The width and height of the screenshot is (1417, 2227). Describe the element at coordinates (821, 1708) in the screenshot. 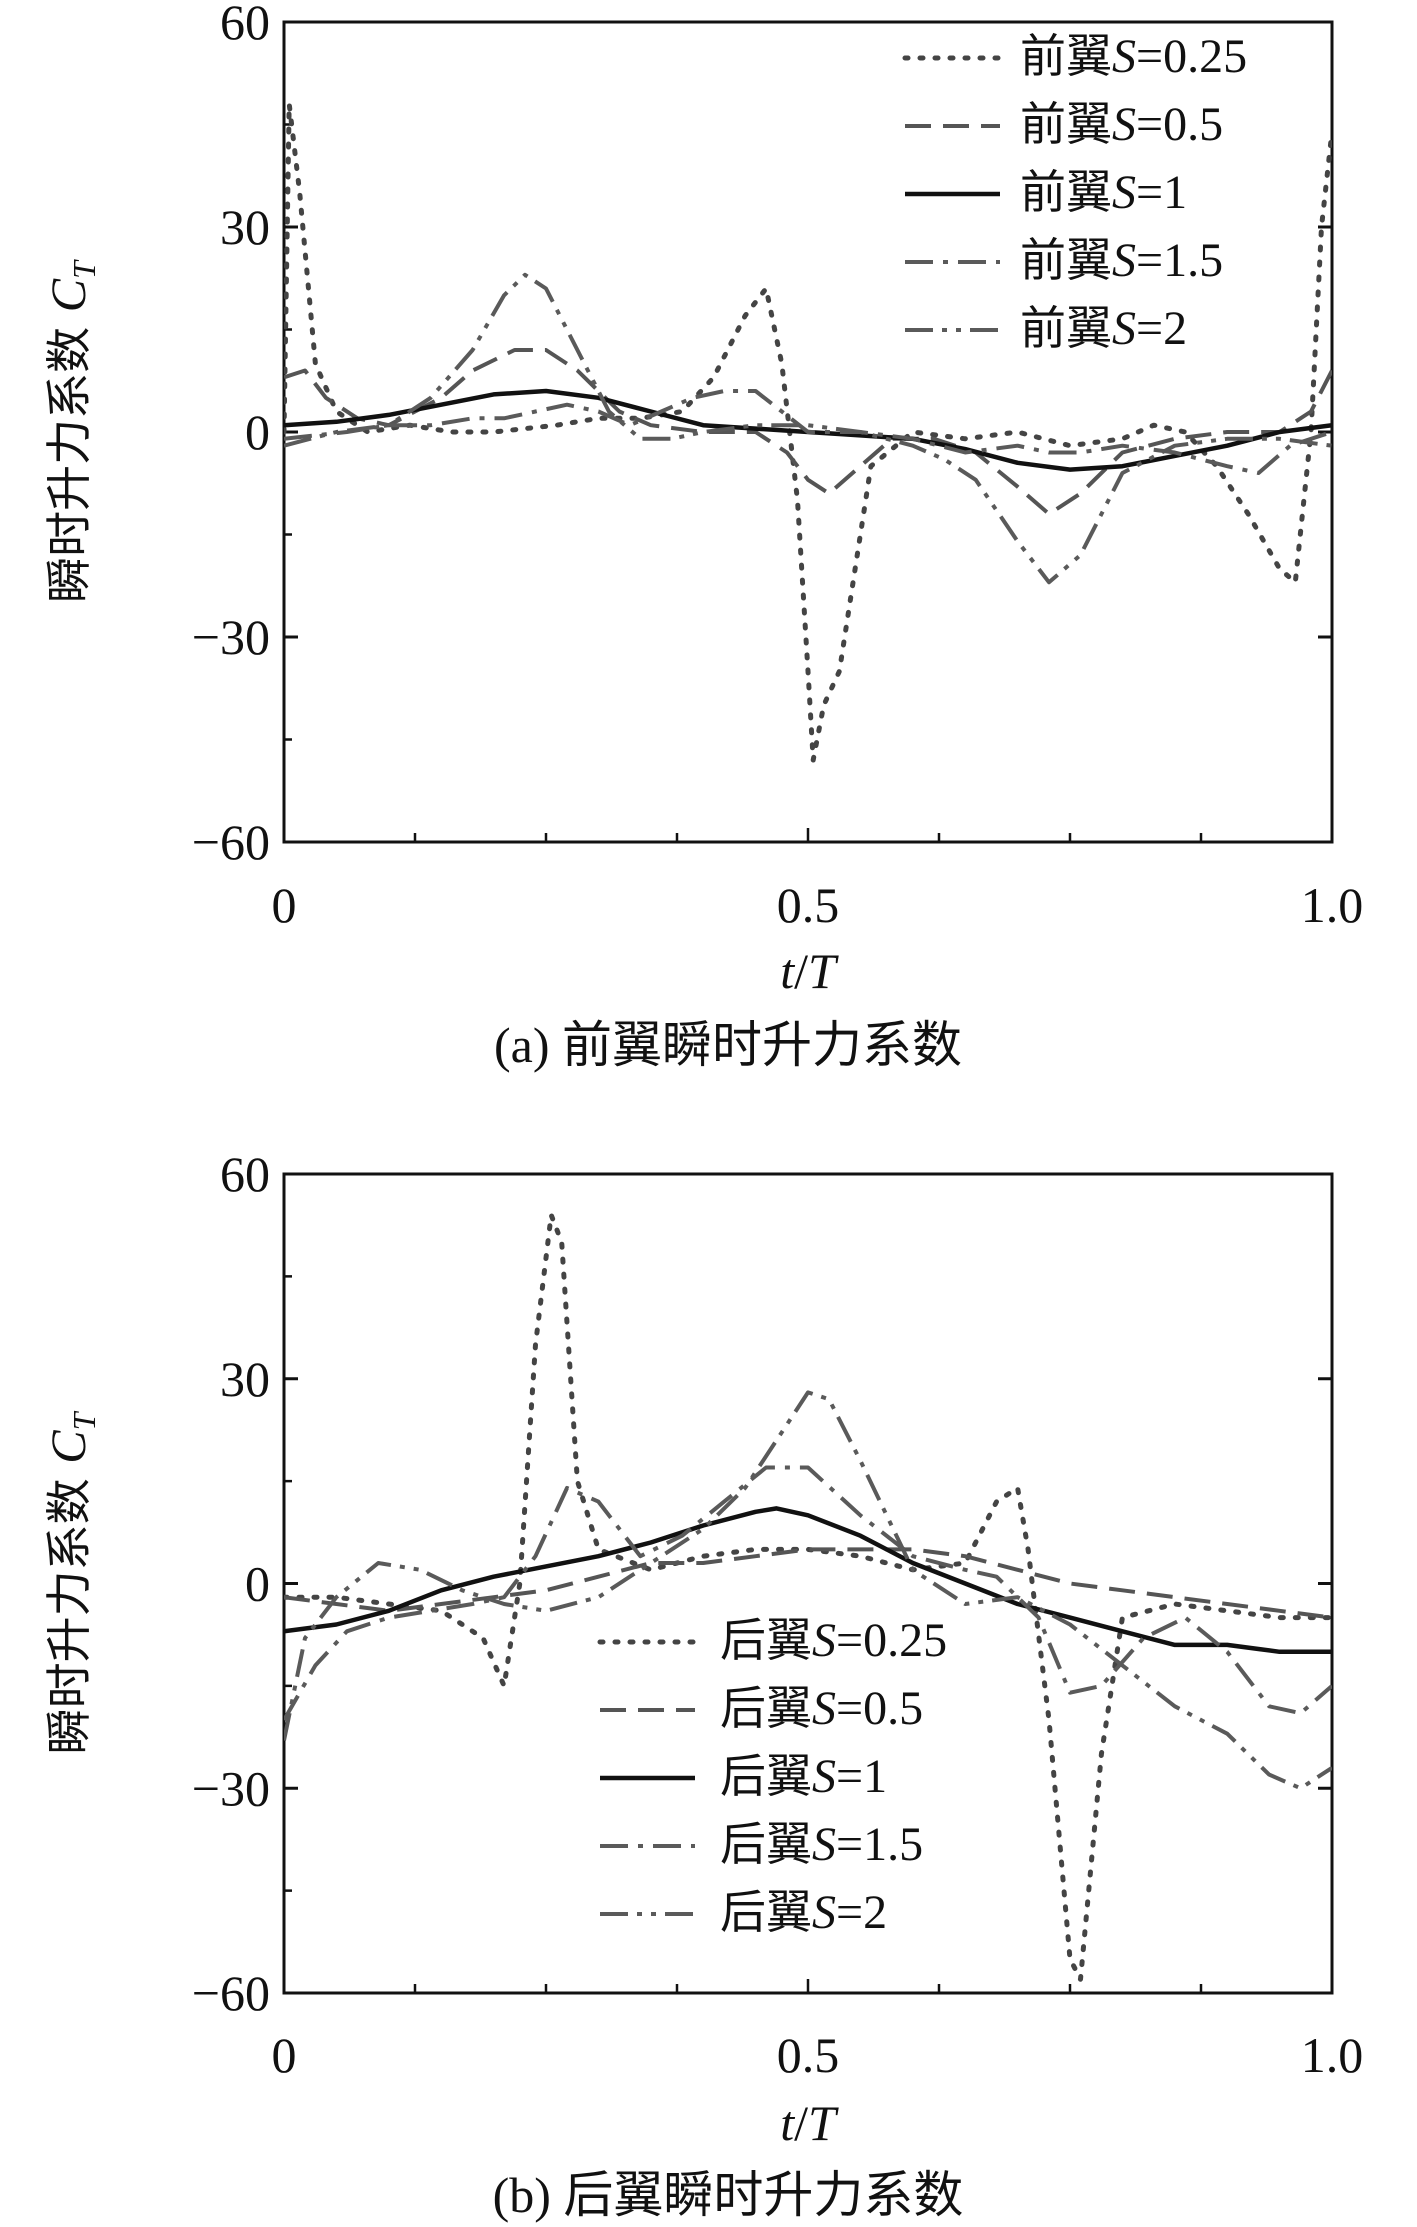

I see `legend-label: 后翼S=0.5` at that location.